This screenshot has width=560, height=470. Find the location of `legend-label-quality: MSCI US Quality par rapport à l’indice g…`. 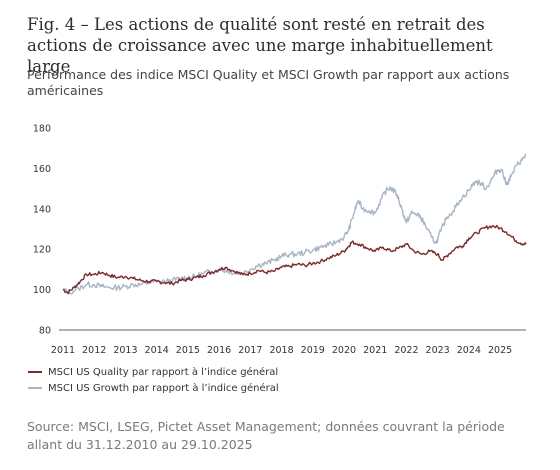

legend-label-quality: MSCI US Quality par rapport à l’indice g… is located at coordinates (163, 372).